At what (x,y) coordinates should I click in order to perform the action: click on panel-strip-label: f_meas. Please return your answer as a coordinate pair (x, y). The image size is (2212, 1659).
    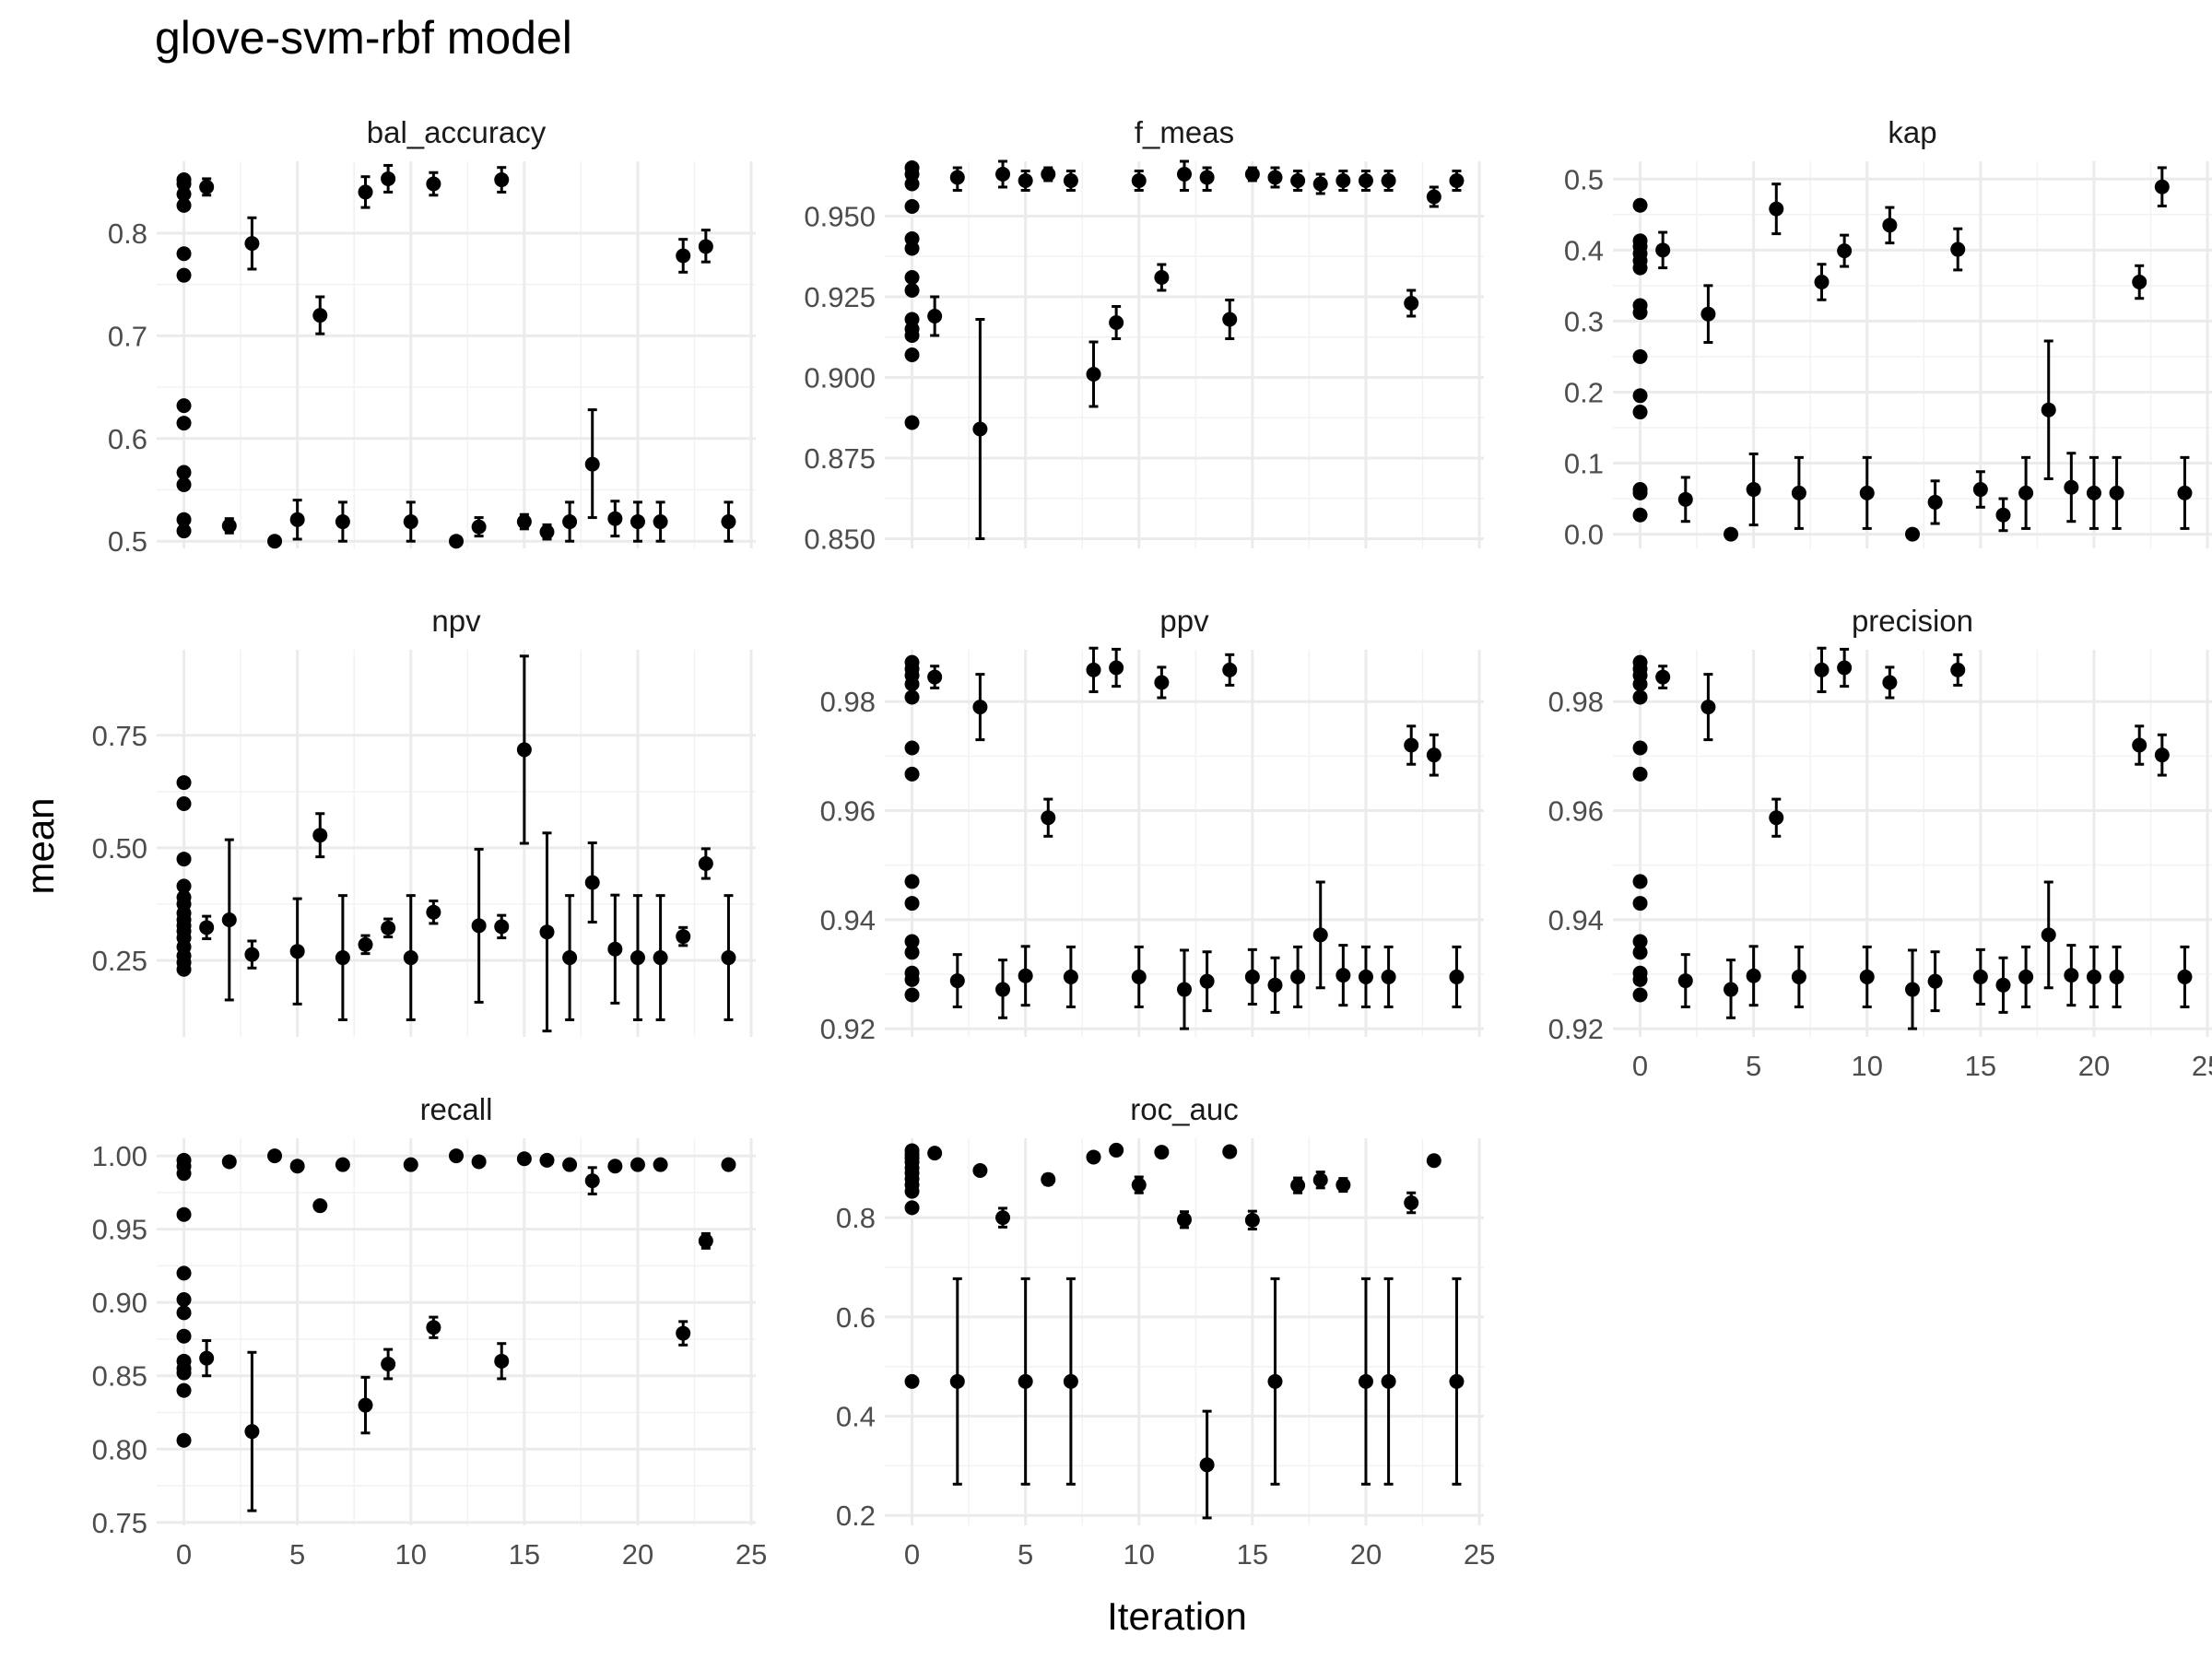
    Looking at the image, I should click on (1184, 132).